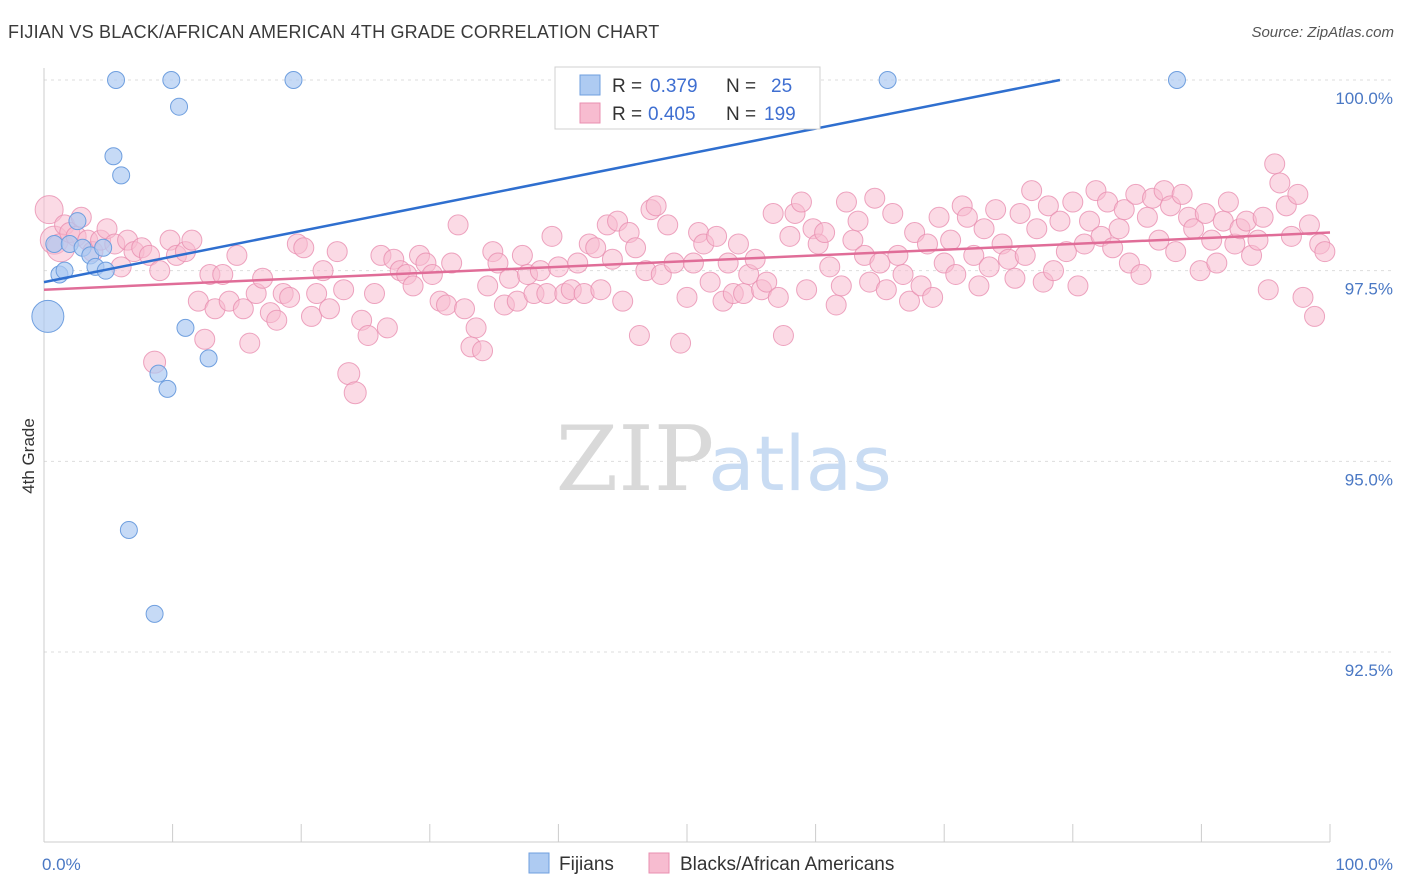 The height and width of the screenshot is (892, 1406). Describe the element at coordinates (586, 864) in the screenshot. I see `bottom-legend-fijians: Fijians` at that location.